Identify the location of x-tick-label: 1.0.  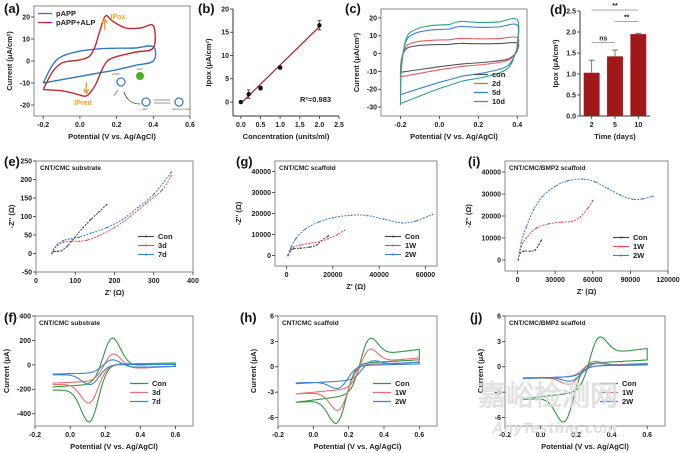
(280, 125).